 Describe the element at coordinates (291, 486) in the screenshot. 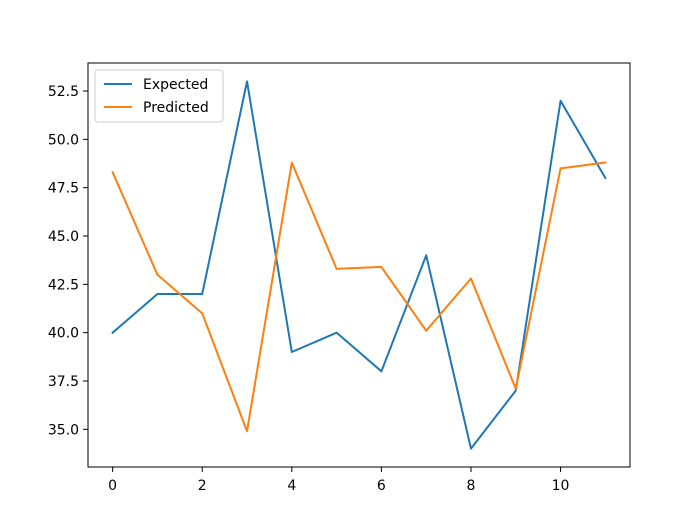

I see `x-tick-label: 4` at that location.